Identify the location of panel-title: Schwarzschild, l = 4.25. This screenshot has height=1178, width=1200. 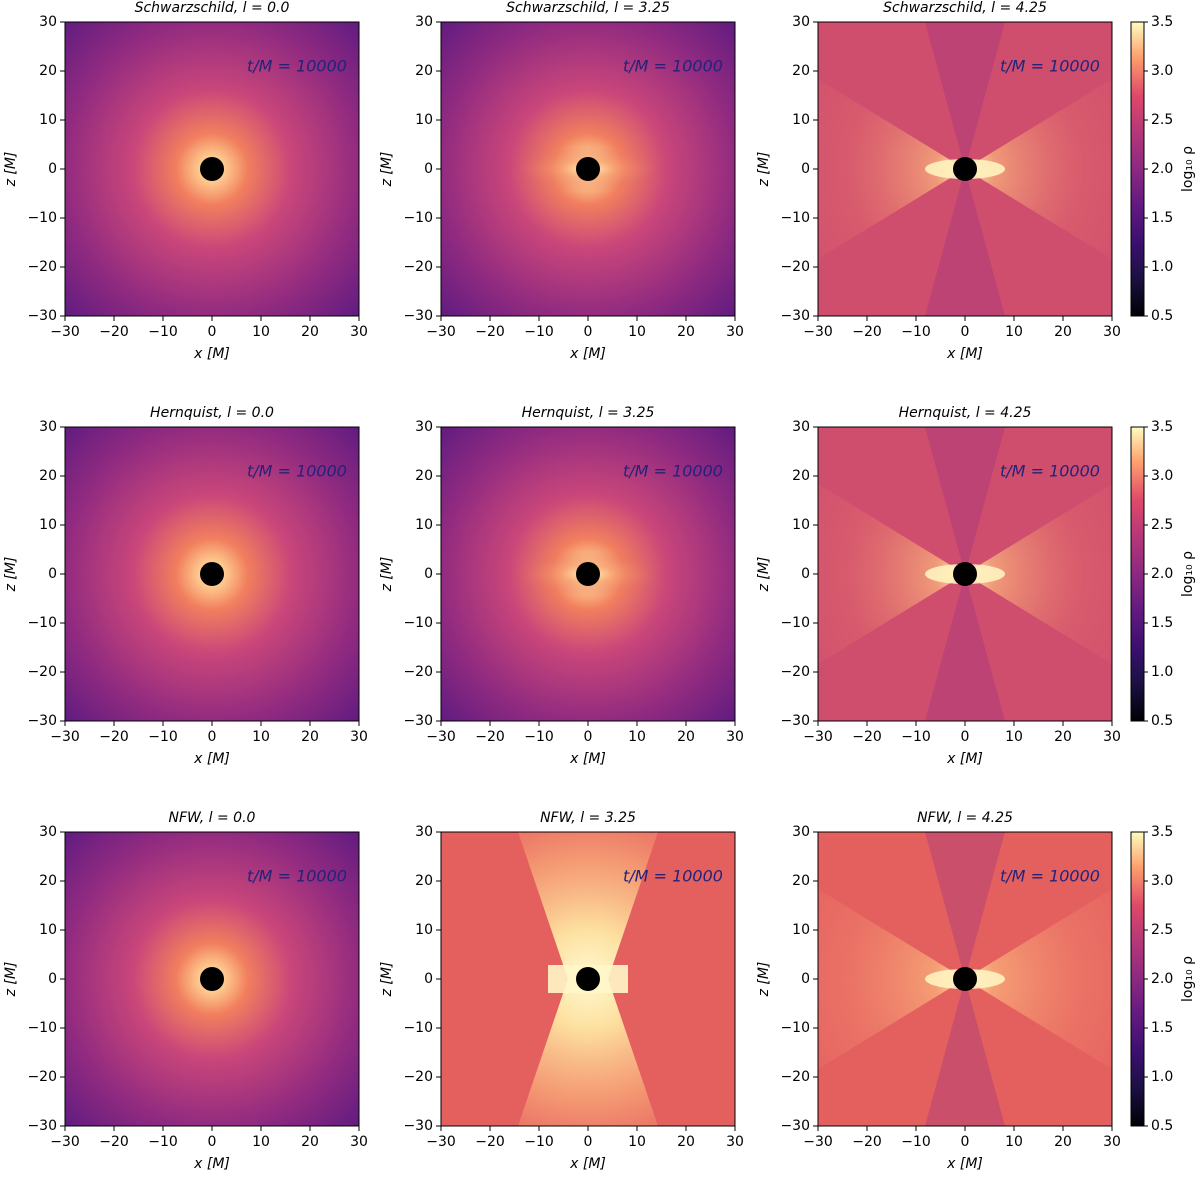
(965, 8).